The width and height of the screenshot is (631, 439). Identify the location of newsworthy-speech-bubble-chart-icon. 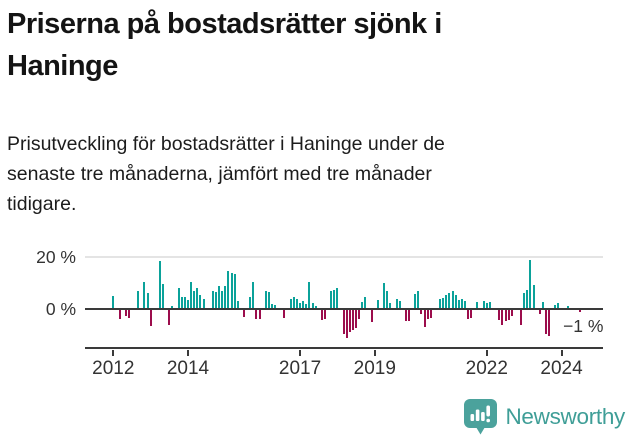
(481, 417).